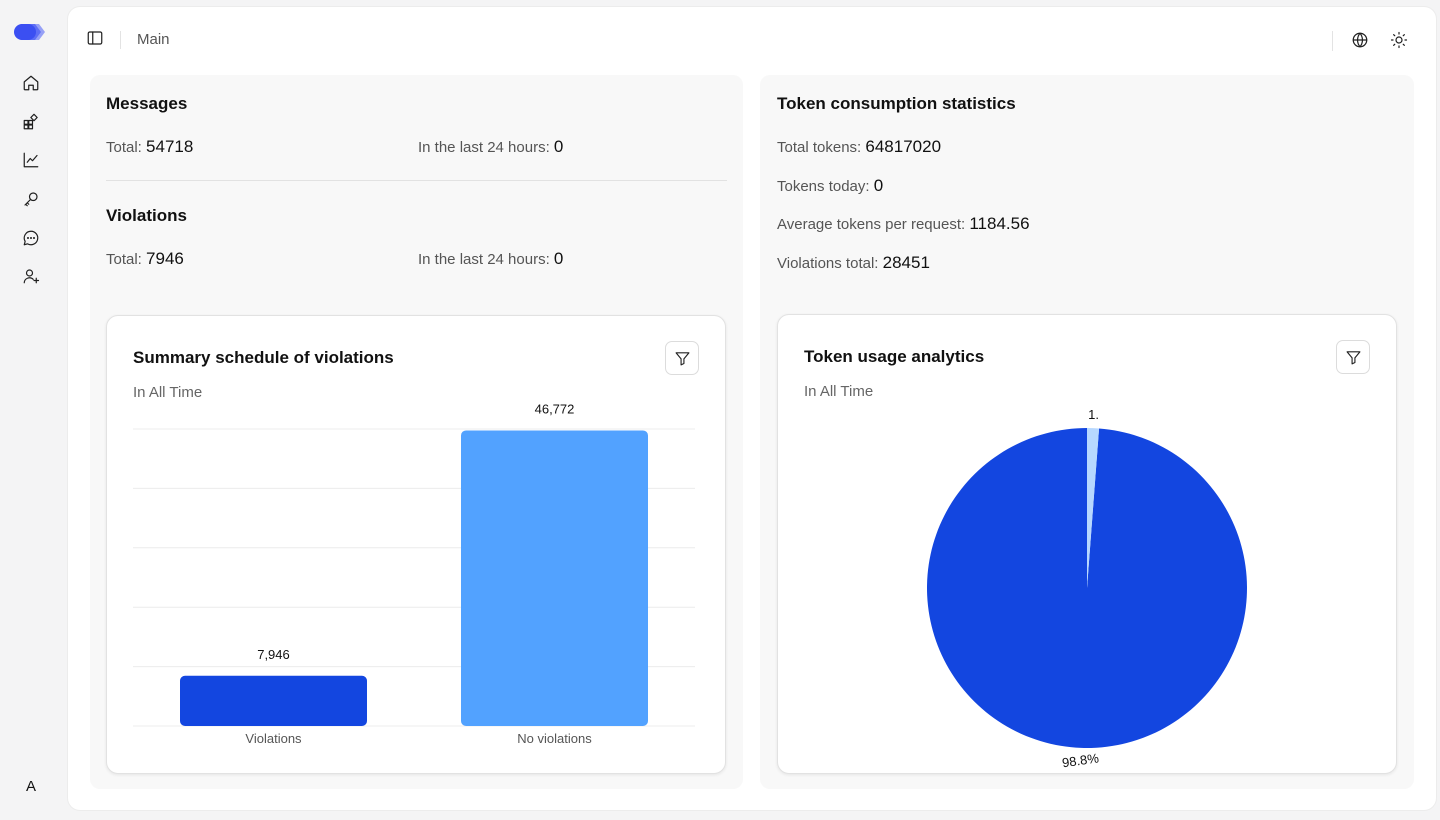 The width and height of the screenshot is (1440, 820). Describe the element at coordinates (1360, 40) in the screenshot. I see `globe-icon` at that location.